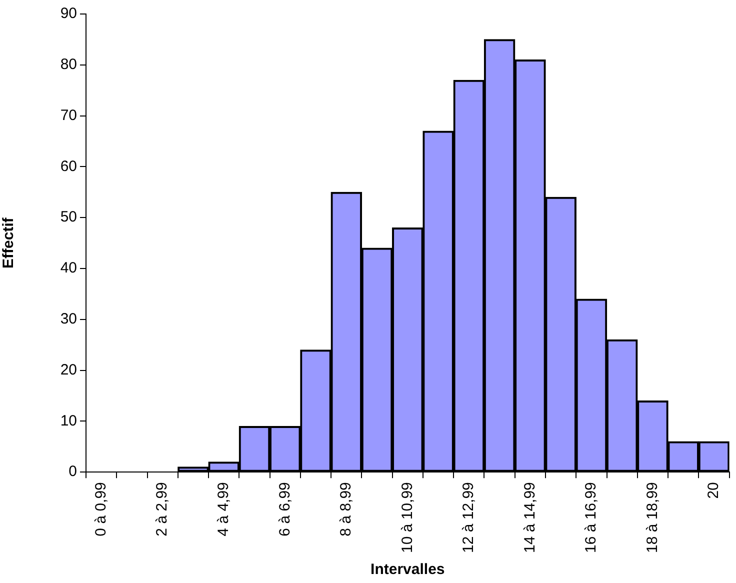  I want to click on y-tick-label: 60, so click(68, 166).